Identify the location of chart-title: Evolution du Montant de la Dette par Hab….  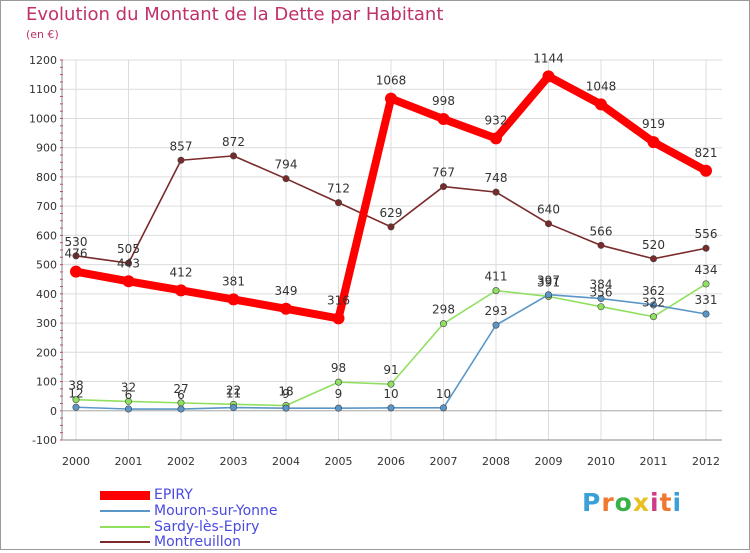
(235, 14).